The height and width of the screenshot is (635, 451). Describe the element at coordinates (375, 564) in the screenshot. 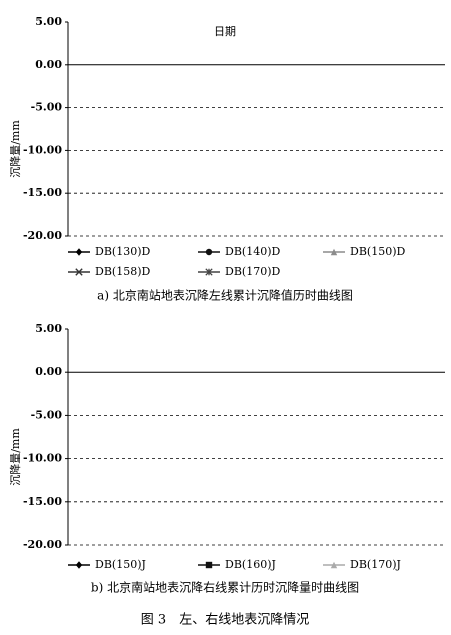

I see `legend-label: DB(170)J` at that location.